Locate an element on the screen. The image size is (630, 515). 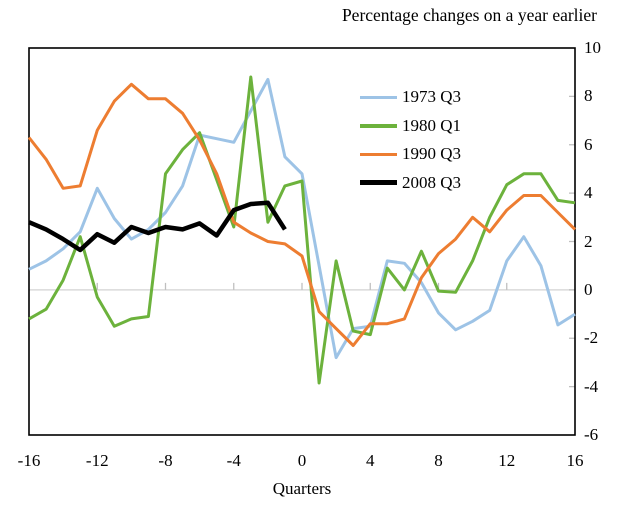
legend-row-1990-q3: 1990 Q3 is located at coordinates (410, 154).